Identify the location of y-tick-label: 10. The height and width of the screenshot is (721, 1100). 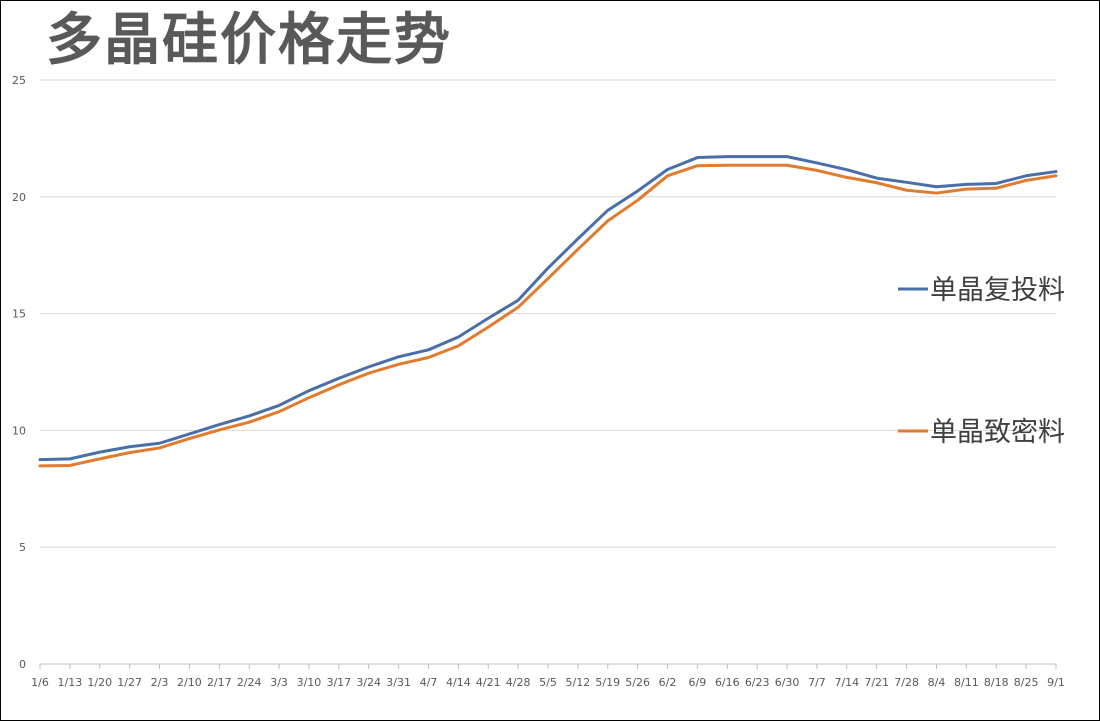
(19, 430).